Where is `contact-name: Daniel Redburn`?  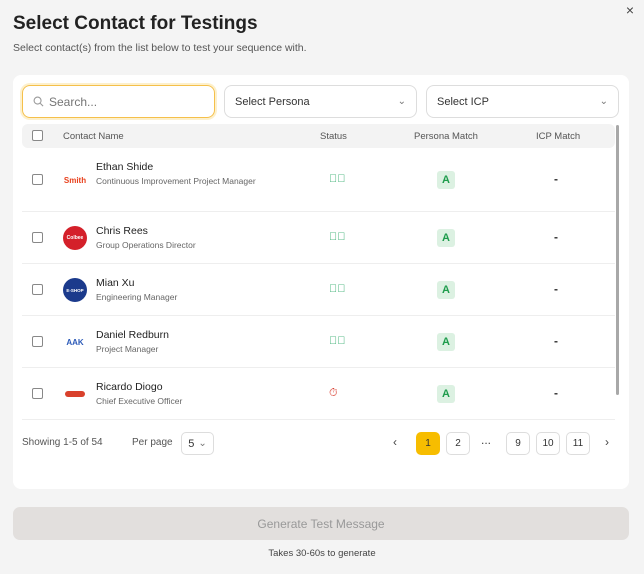
contact-name: Daniel Redburn is located at coordinates (132, 335).